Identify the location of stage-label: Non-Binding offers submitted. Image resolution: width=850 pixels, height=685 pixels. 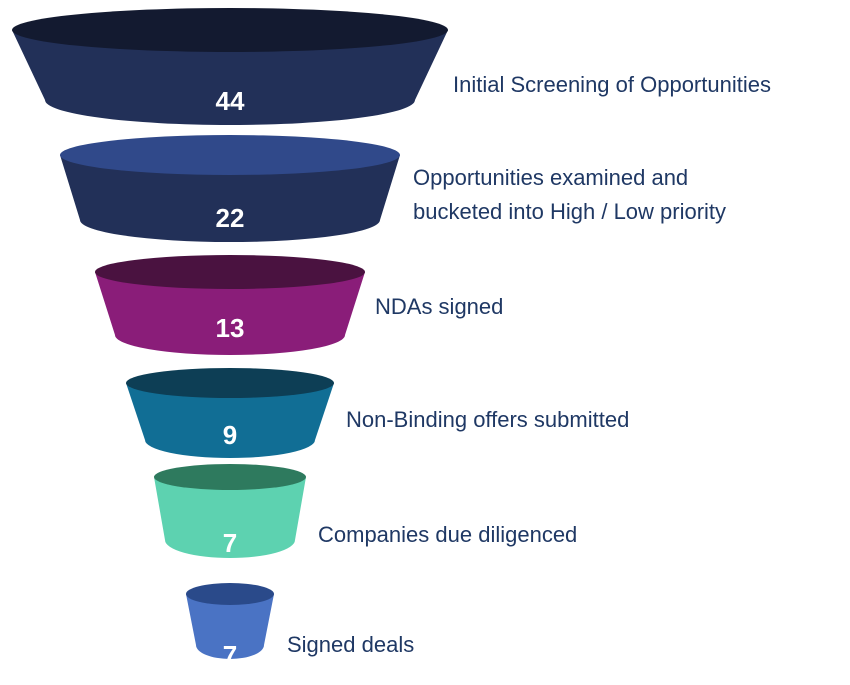
(488, 419).